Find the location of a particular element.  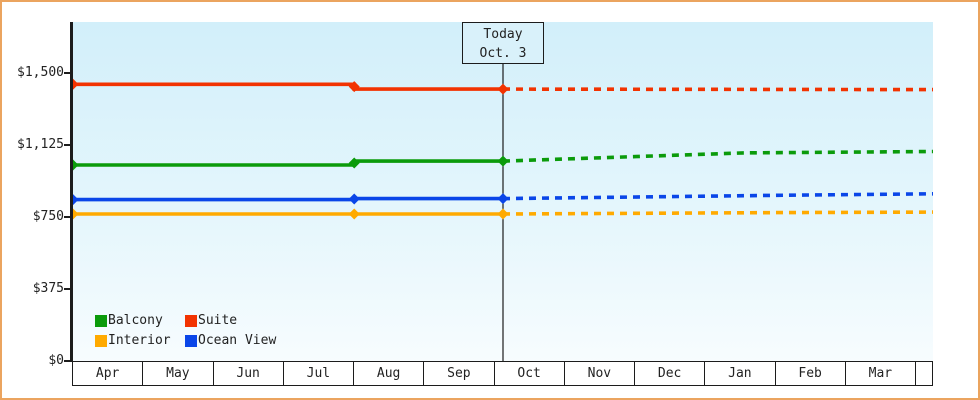

y-tick-label: $1,500 is located at coordinates (40, 72).